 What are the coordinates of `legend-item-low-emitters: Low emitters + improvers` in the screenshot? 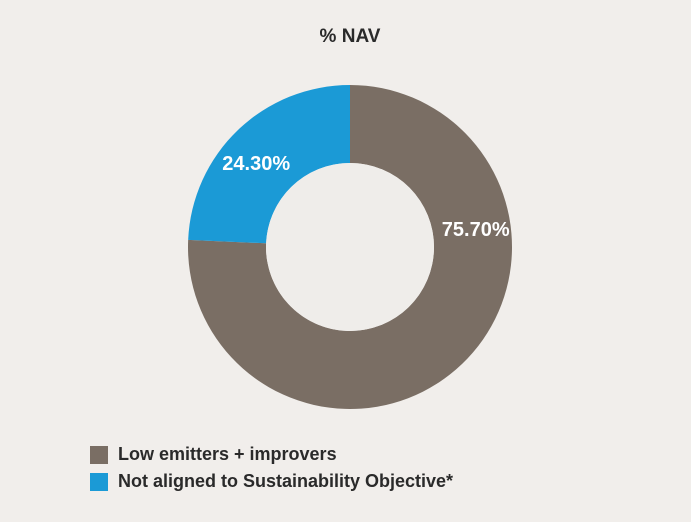 It's located at (271, 454).